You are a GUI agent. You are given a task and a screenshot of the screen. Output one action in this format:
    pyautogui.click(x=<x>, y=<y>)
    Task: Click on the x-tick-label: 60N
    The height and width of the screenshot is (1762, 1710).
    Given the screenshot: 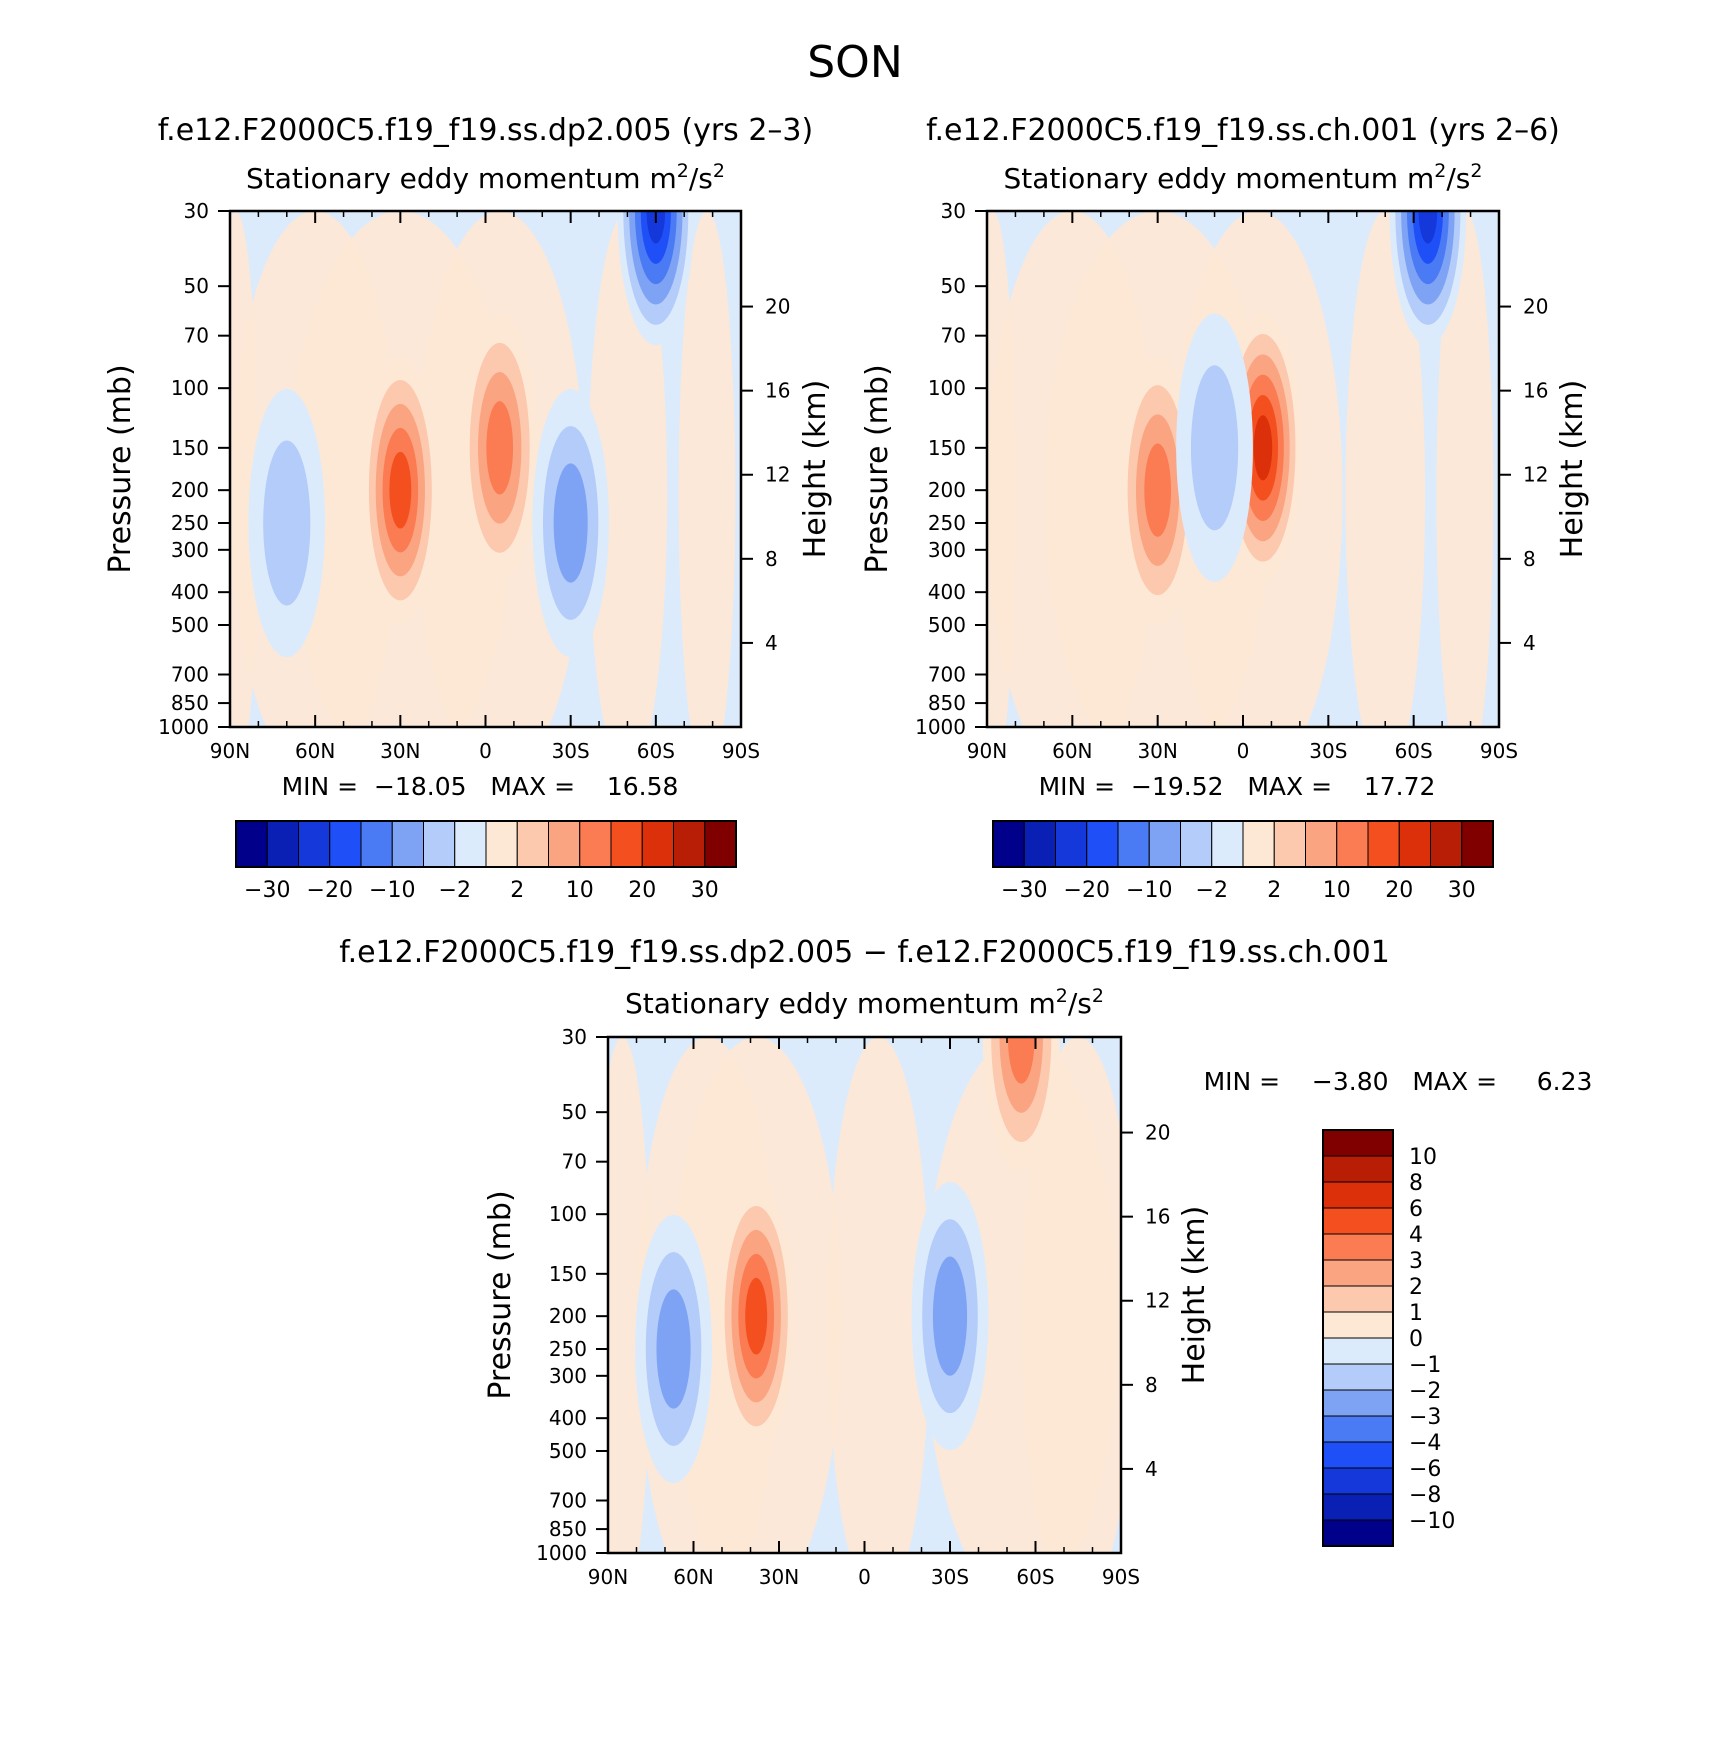 What is the action you would take?
    pyautogui.click(x=1072, y=751)
    